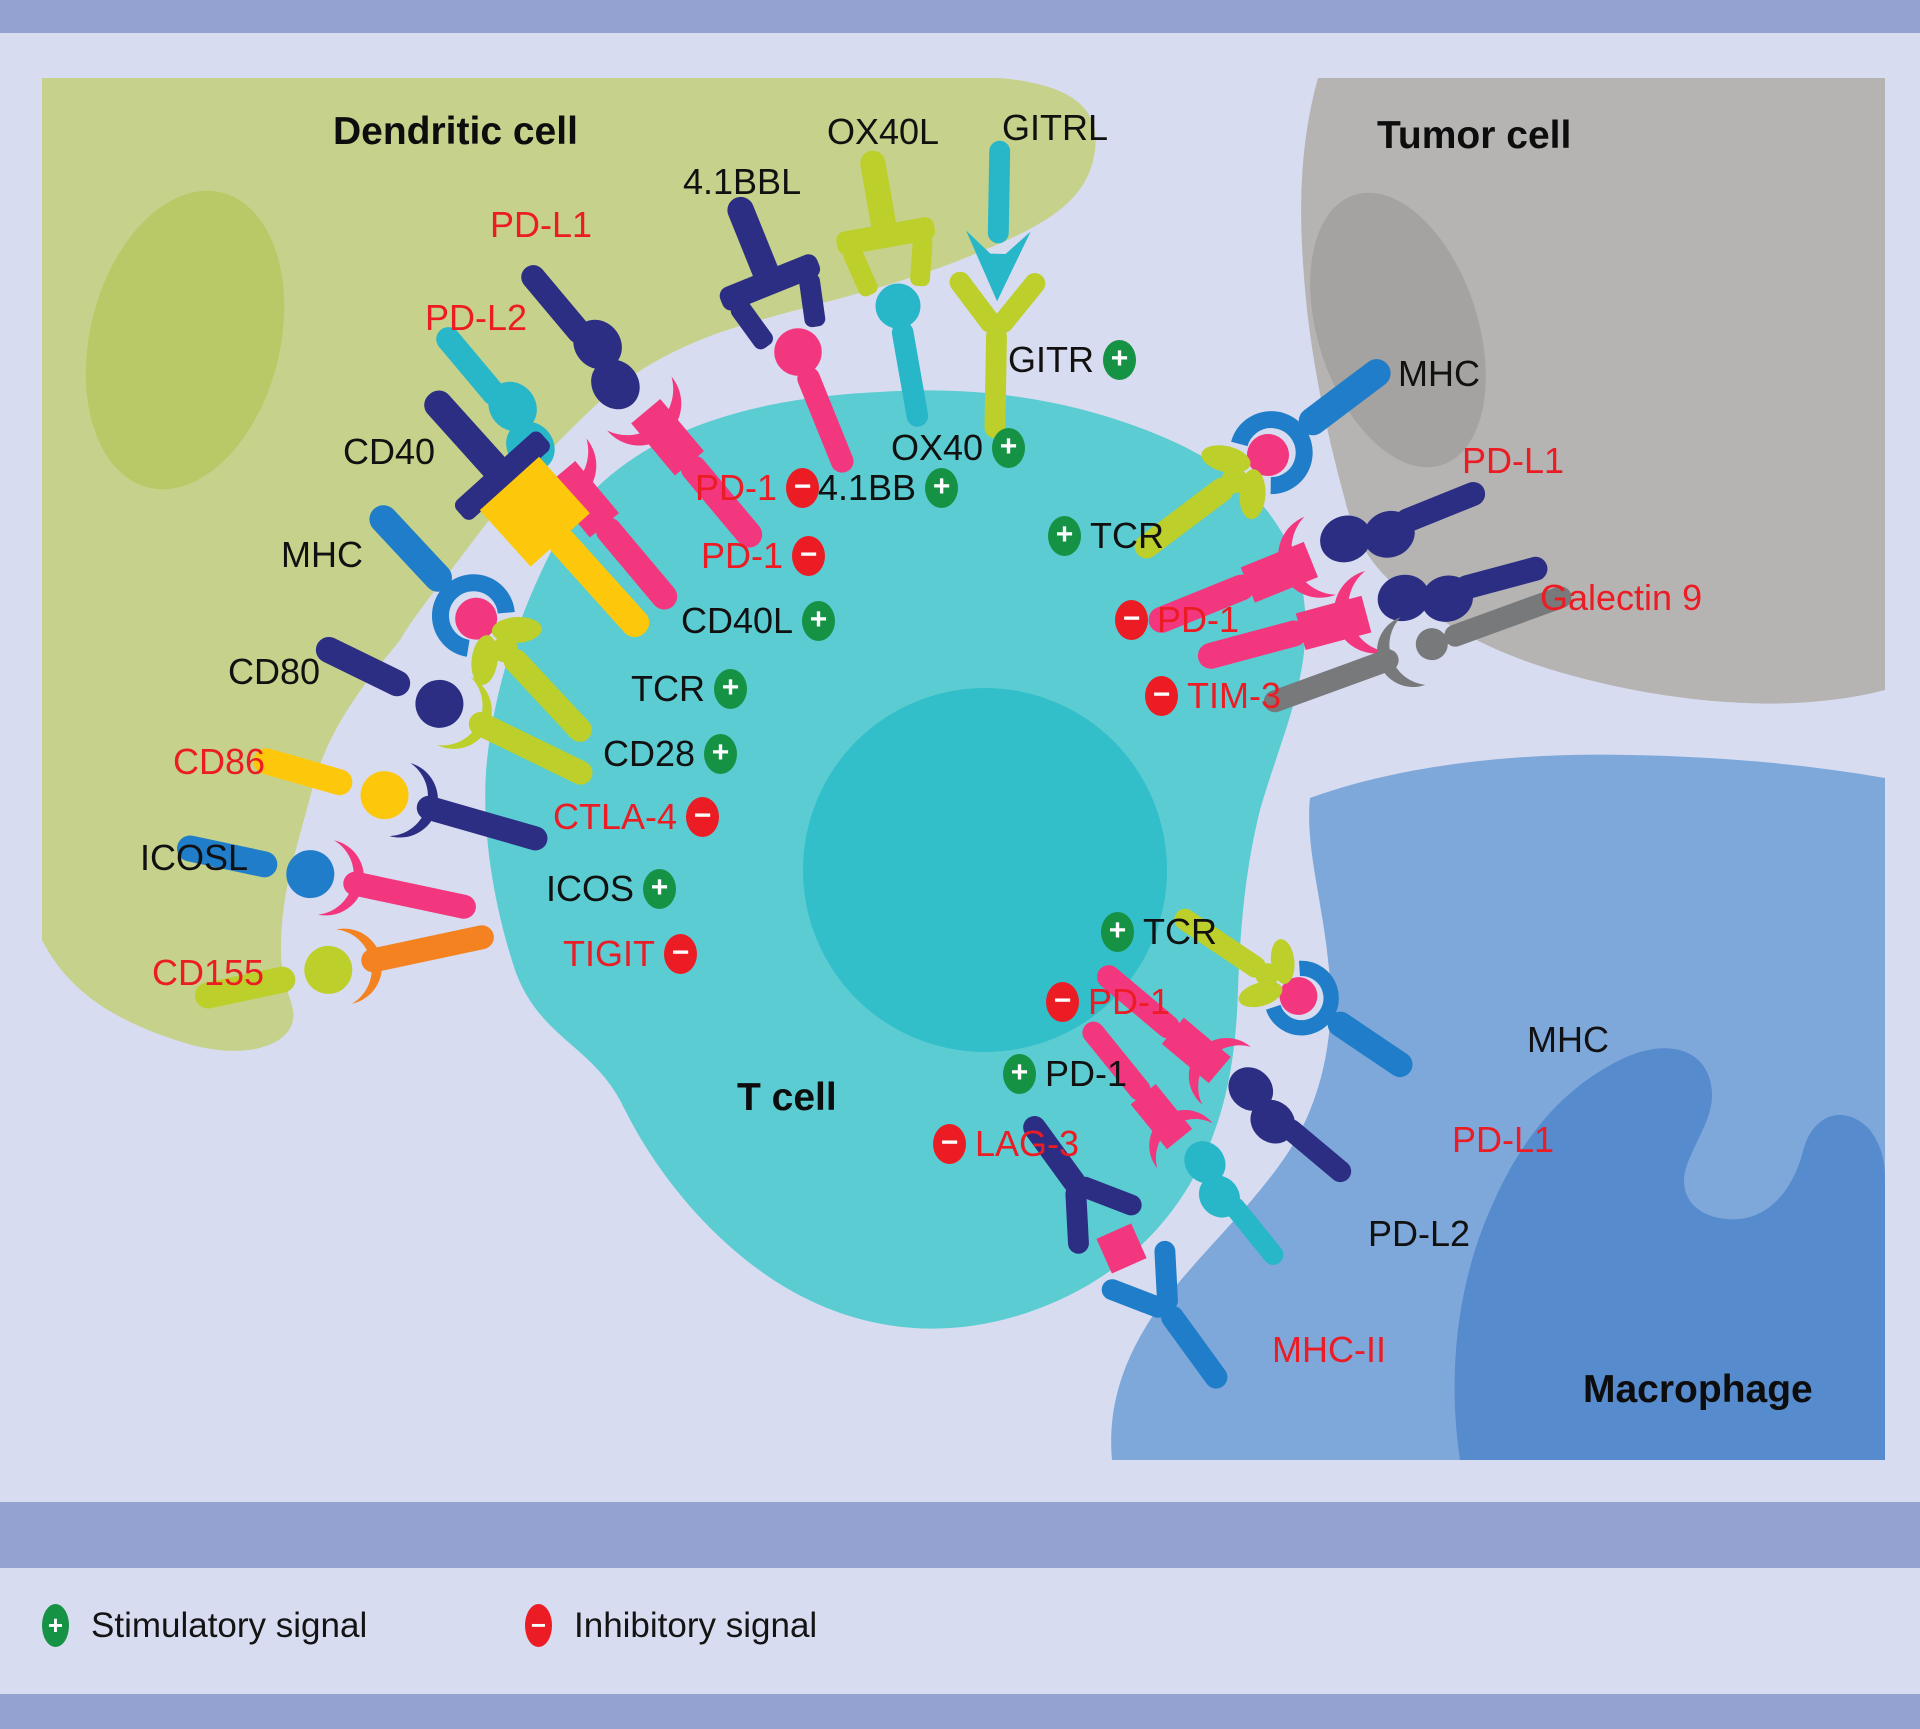 This screenshot has height=1729, width=1920. I want to click on t-cell-nucleus, so click(985, 870).